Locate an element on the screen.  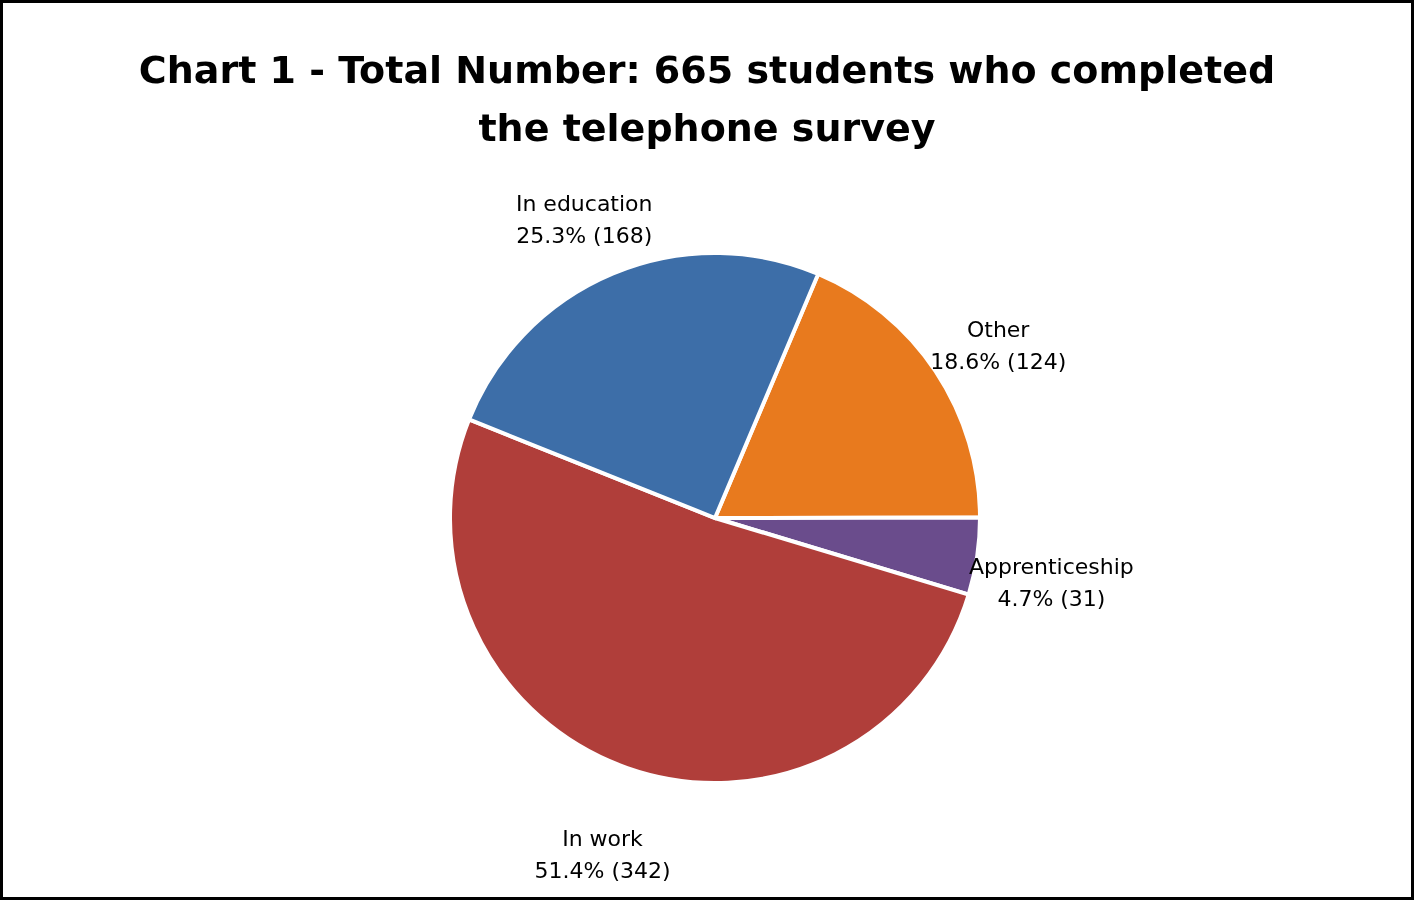
chart-title: Chart 1 - Total Number: 665 students who completed the telephone survey is located at coordinates (707, 99).